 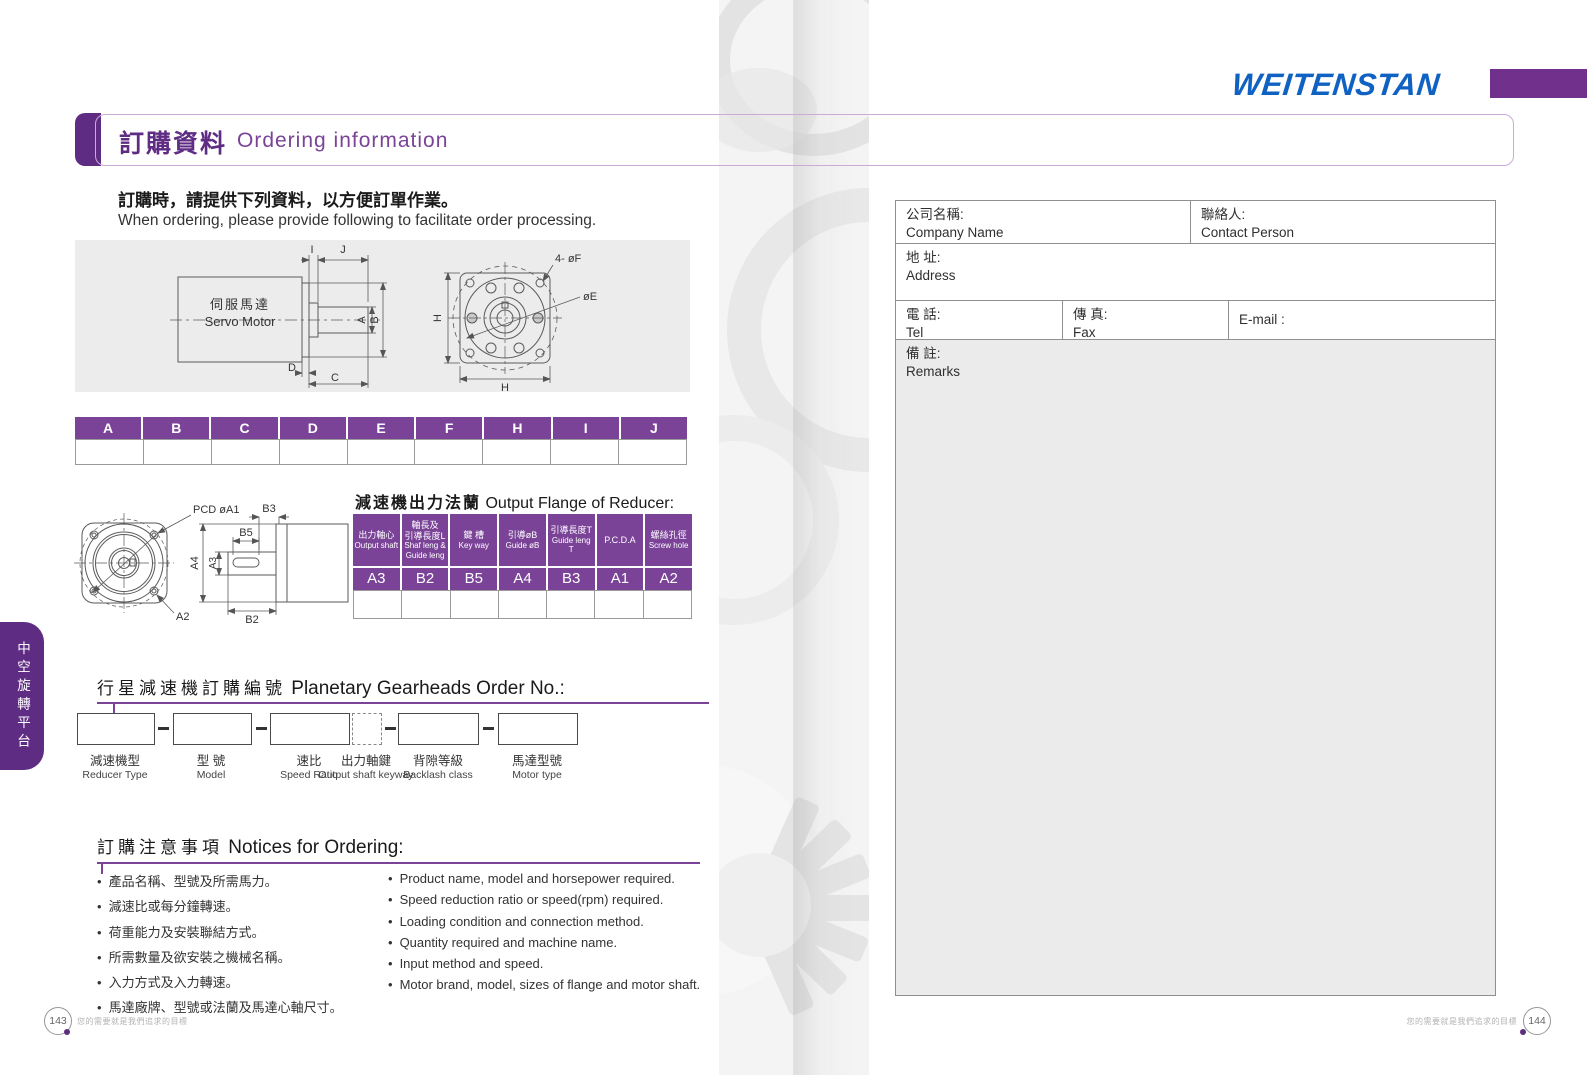 I want to click on flange-col-keyway: 鍵 槽 Key way, so click(x=474, y=540).